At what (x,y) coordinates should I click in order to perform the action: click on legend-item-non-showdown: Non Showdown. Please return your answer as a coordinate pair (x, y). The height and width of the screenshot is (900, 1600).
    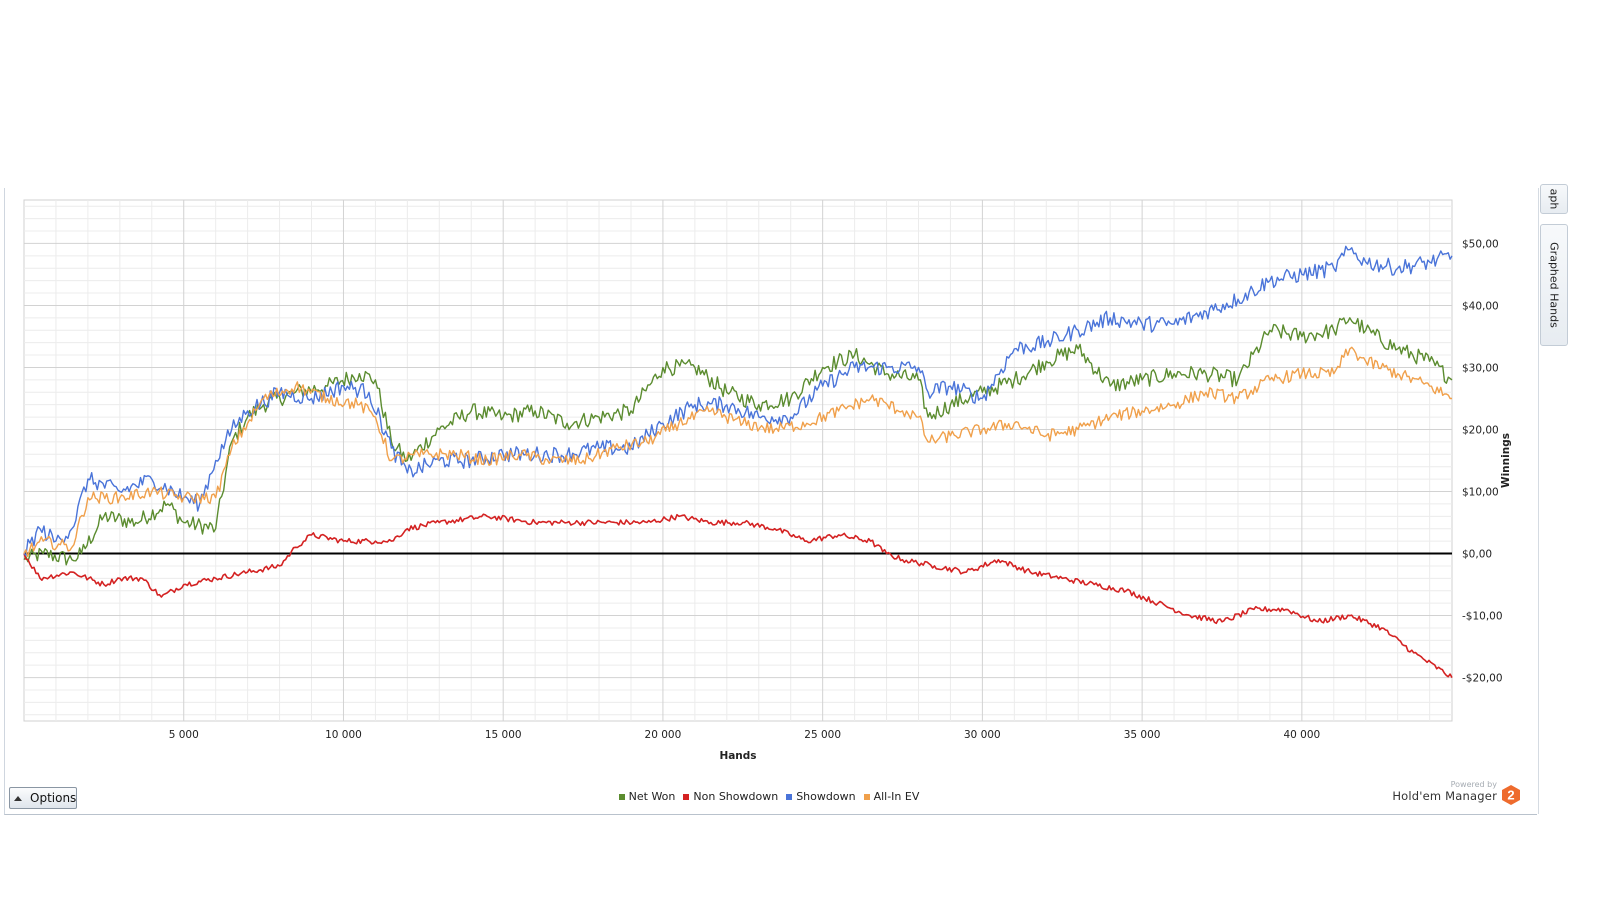
    Looking at the image, I should click on (730, 796).